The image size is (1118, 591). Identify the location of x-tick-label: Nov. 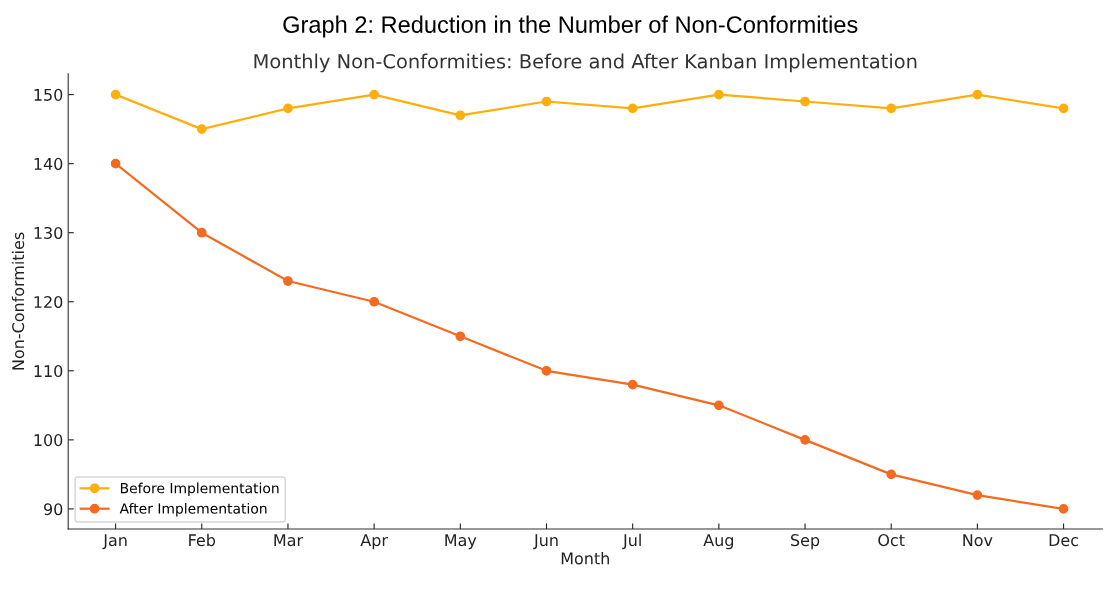
(978, 540).